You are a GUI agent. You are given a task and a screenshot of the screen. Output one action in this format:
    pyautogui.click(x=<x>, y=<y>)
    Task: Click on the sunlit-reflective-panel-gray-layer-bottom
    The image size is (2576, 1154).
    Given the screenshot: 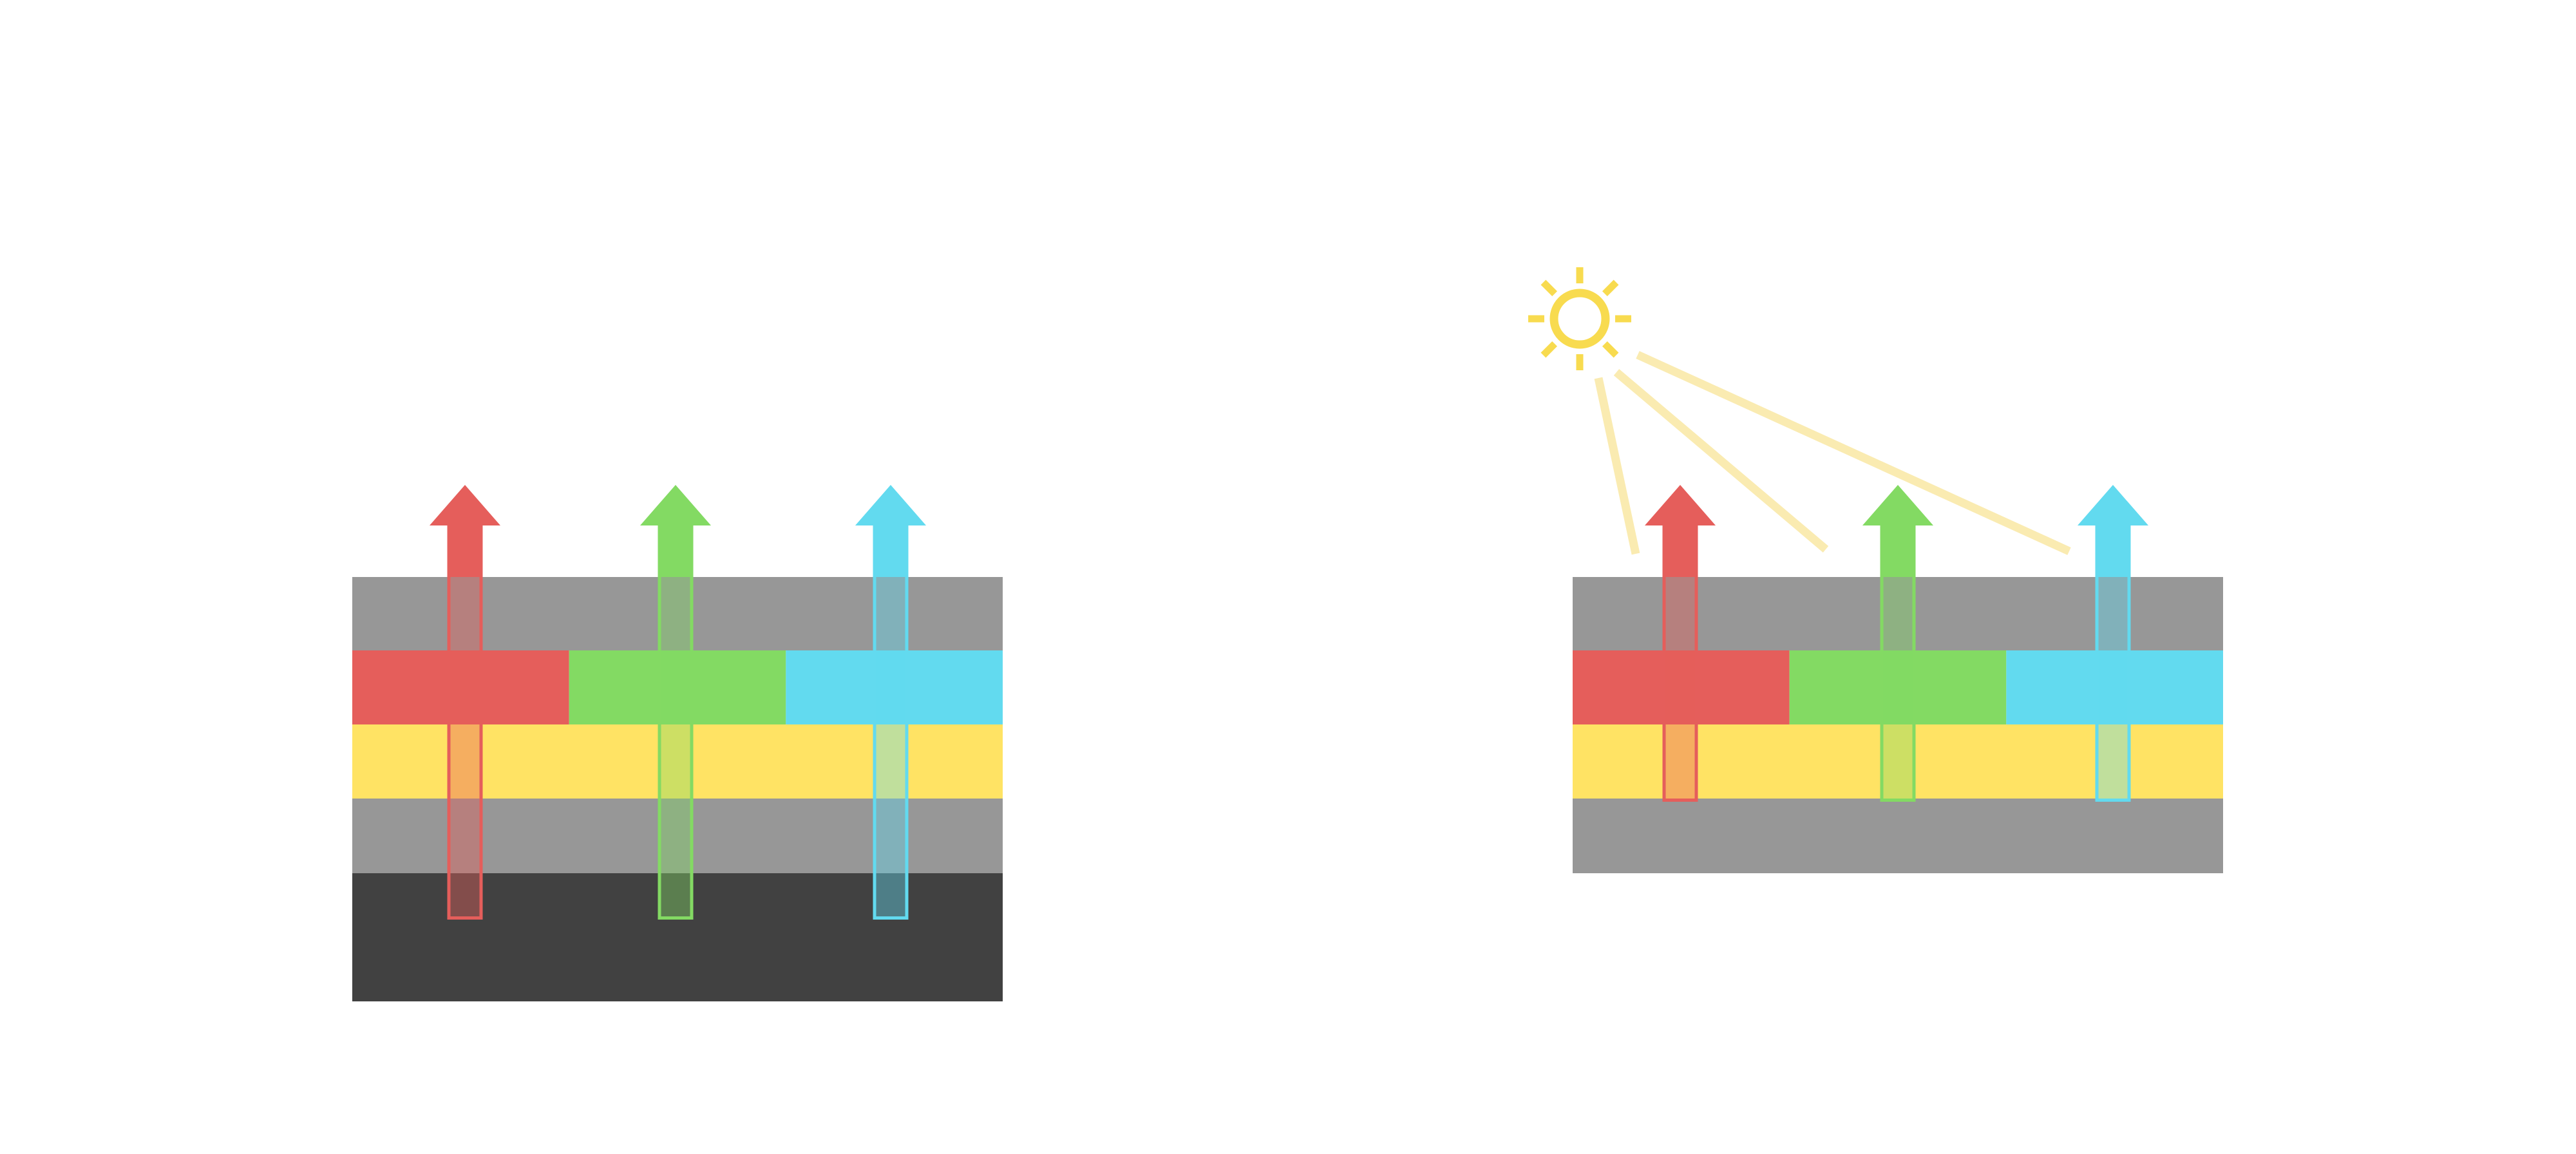 What is the action you would take?
    pyautogui.click(x=1898, y=836)
    